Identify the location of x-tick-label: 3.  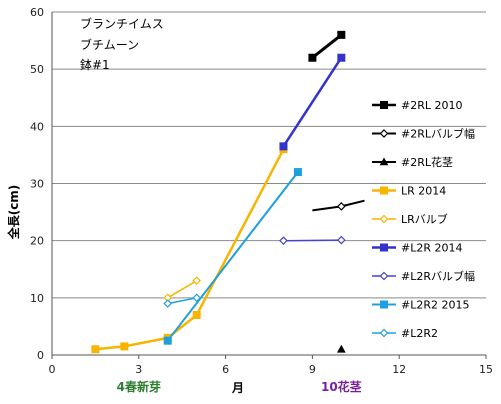
(138, 369).